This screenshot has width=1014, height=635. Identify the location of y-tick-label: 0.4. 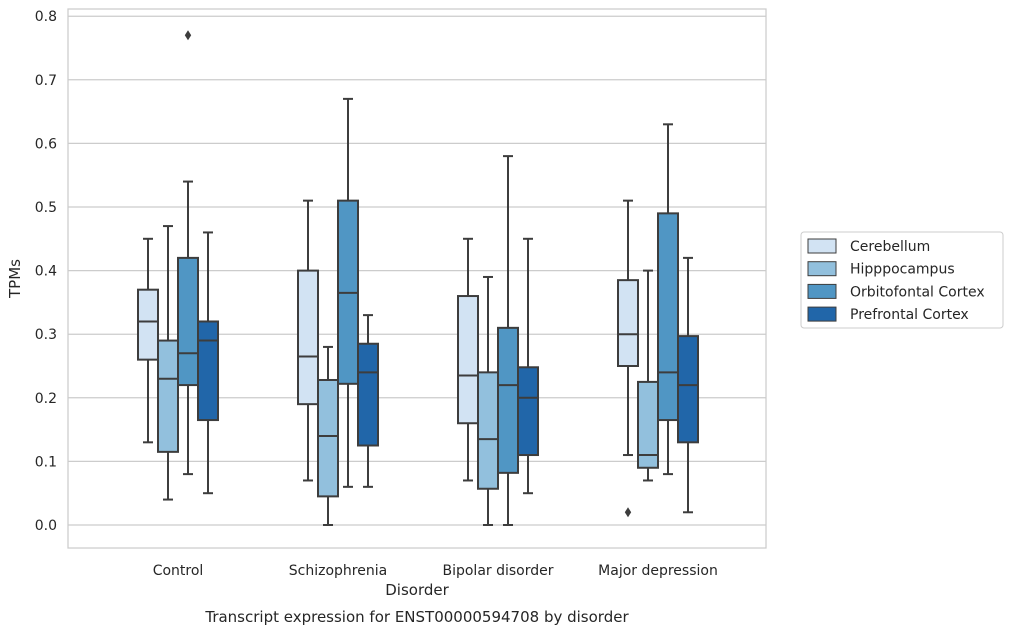
(46, 272).